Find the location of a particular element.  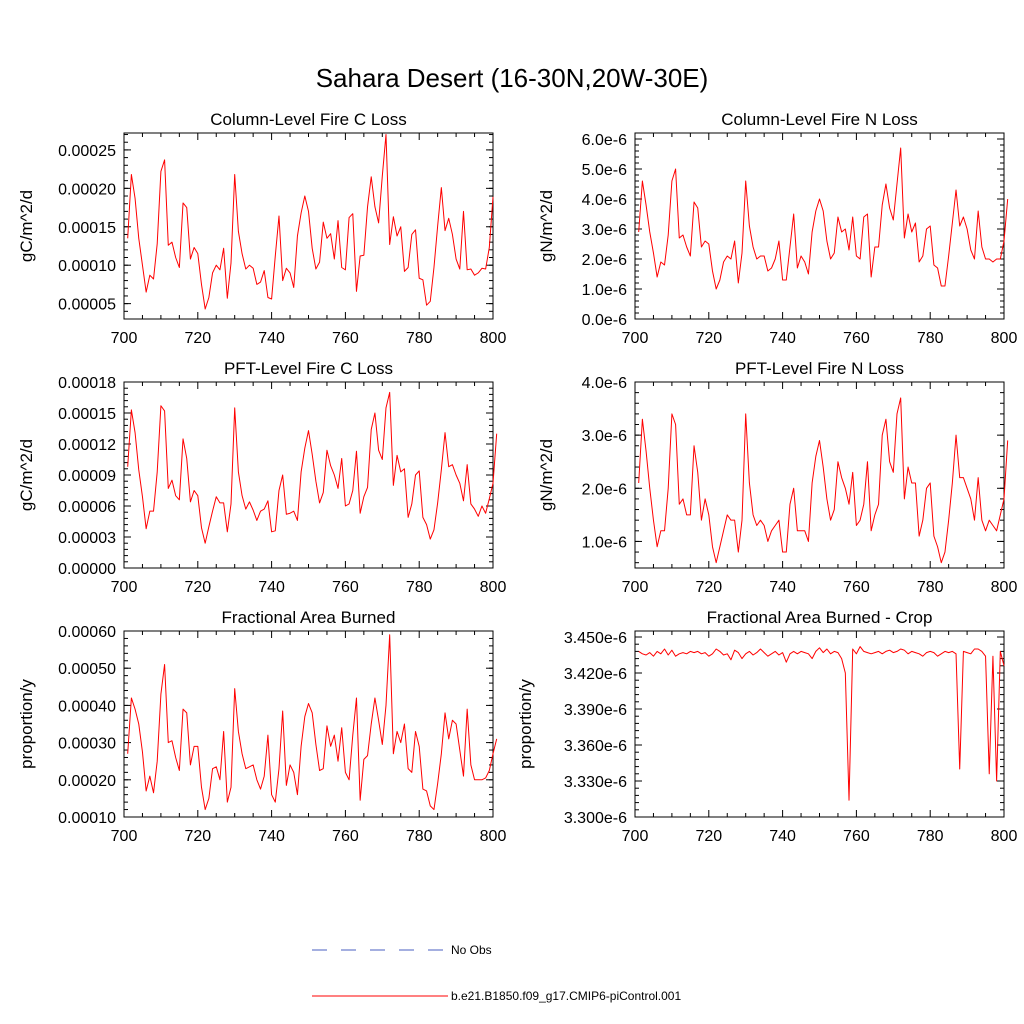

panel-title: PFT-Level Fire N Loss is located at coordinates (819, 368).